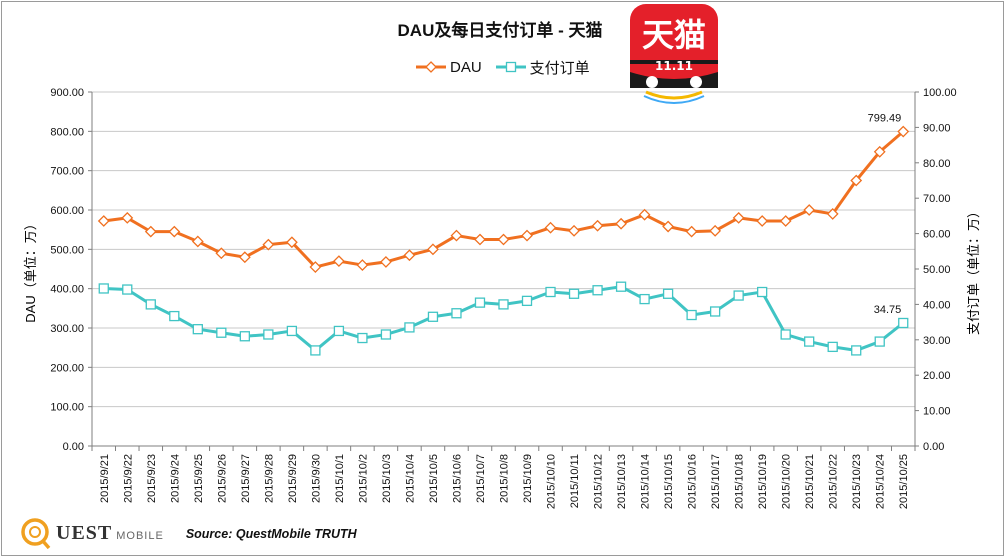  Describe the element at coordinates (293, 478) in the screenshot. I see `x-tick-label: 2015/9/29` at that location.